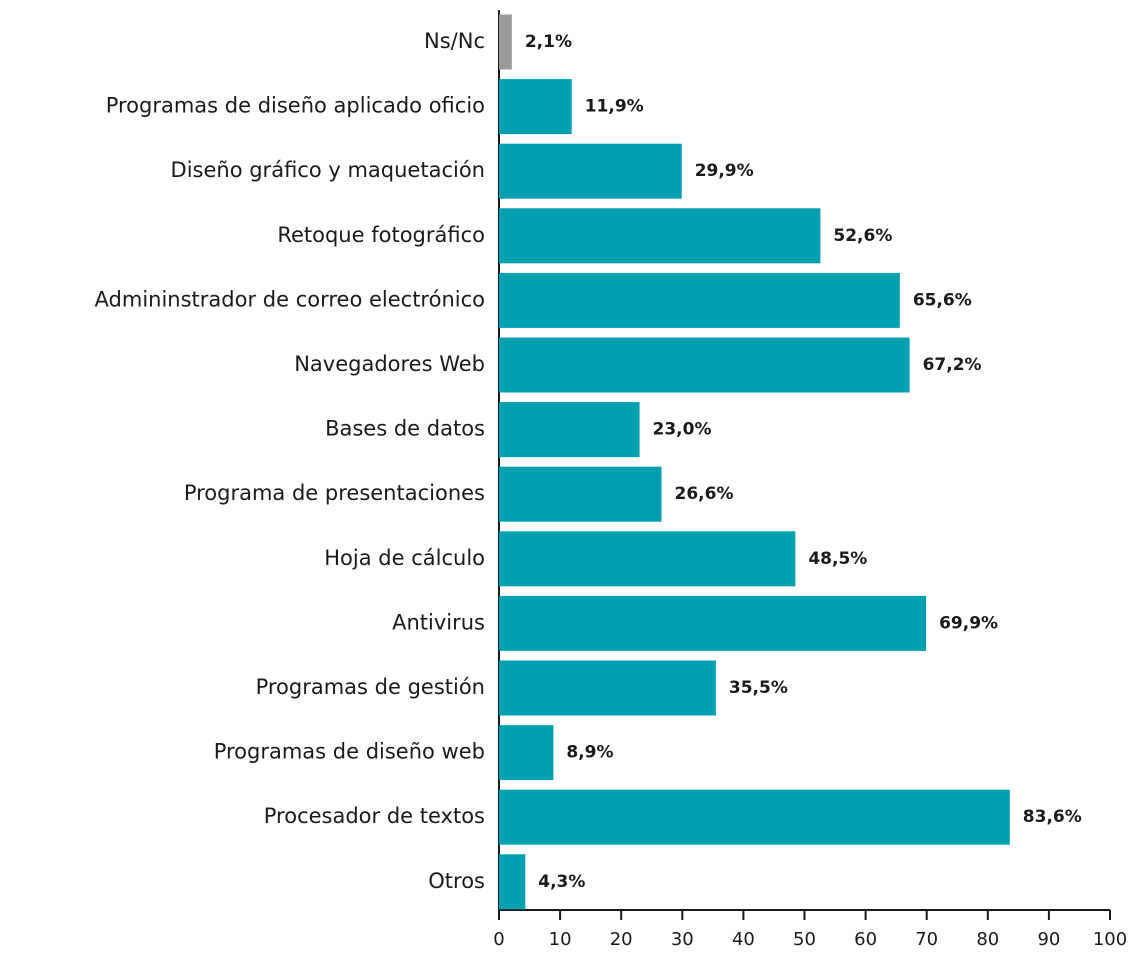 This screenshot has width=1140, height=958. What do you see at coordinates (837, 559) in the screenshot?
I see `value-label: 48,5%` at bounding box center [837, 559].